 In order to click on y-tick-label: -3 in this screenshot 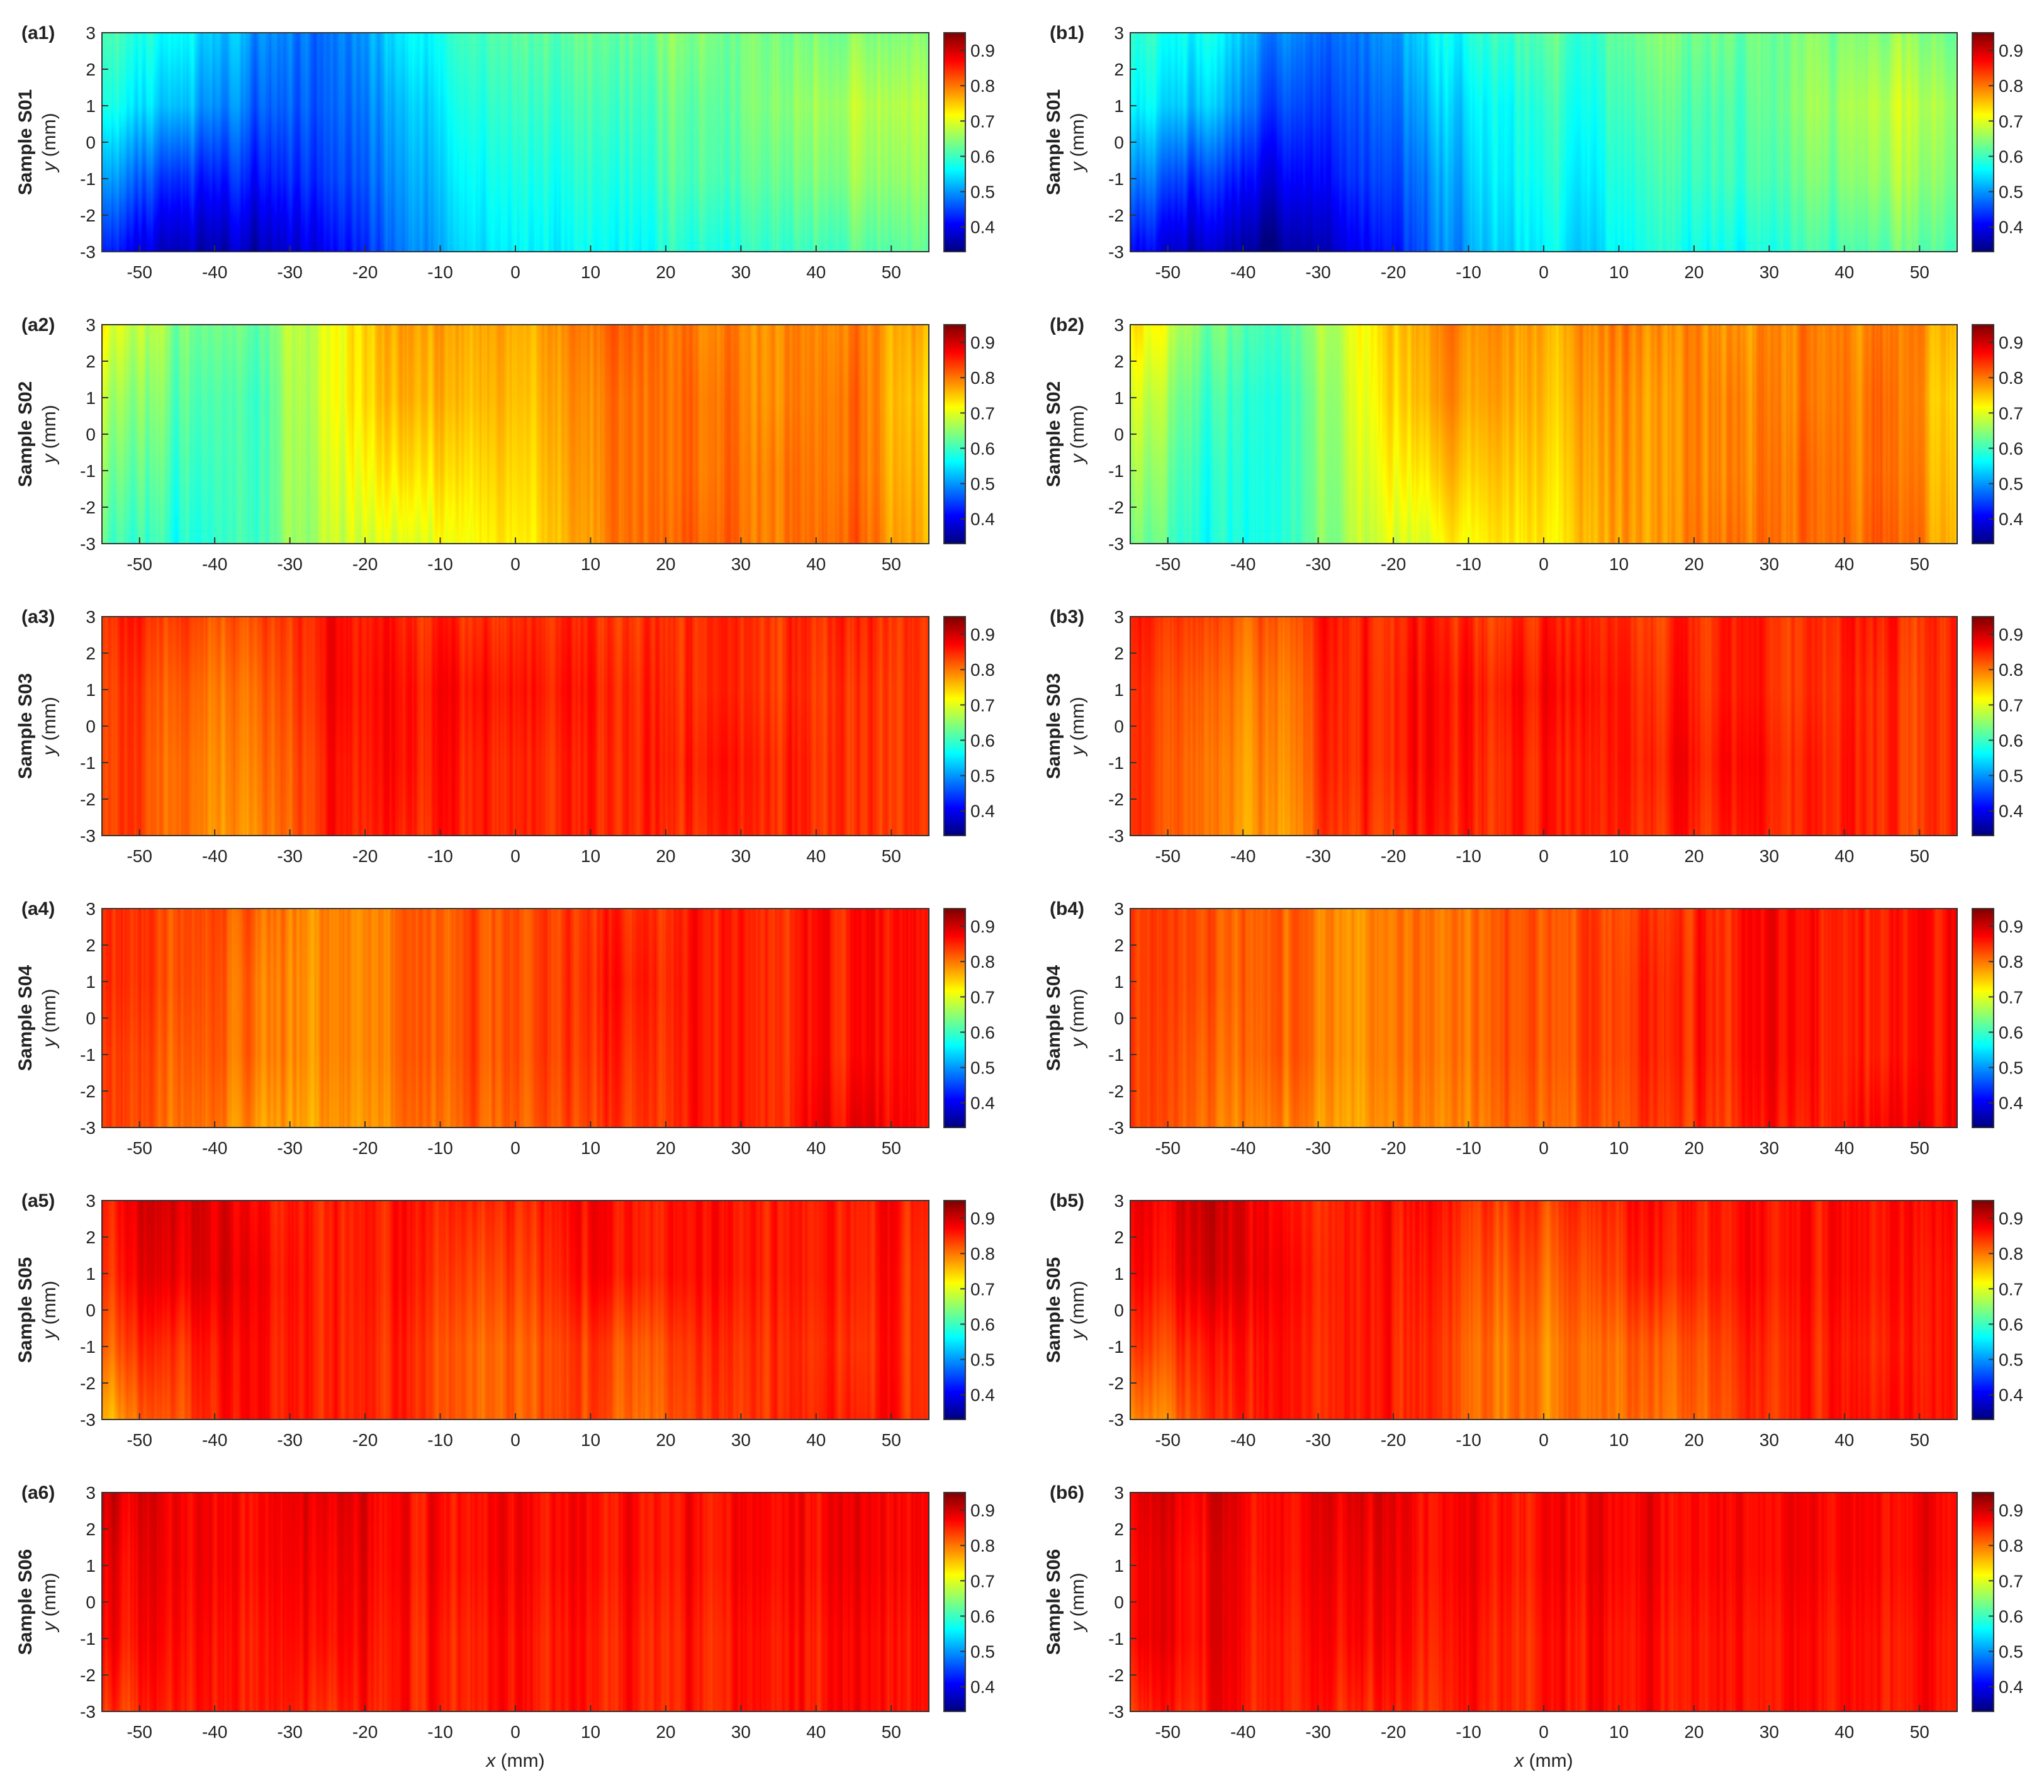, I will do `click(1116, 1420)`.